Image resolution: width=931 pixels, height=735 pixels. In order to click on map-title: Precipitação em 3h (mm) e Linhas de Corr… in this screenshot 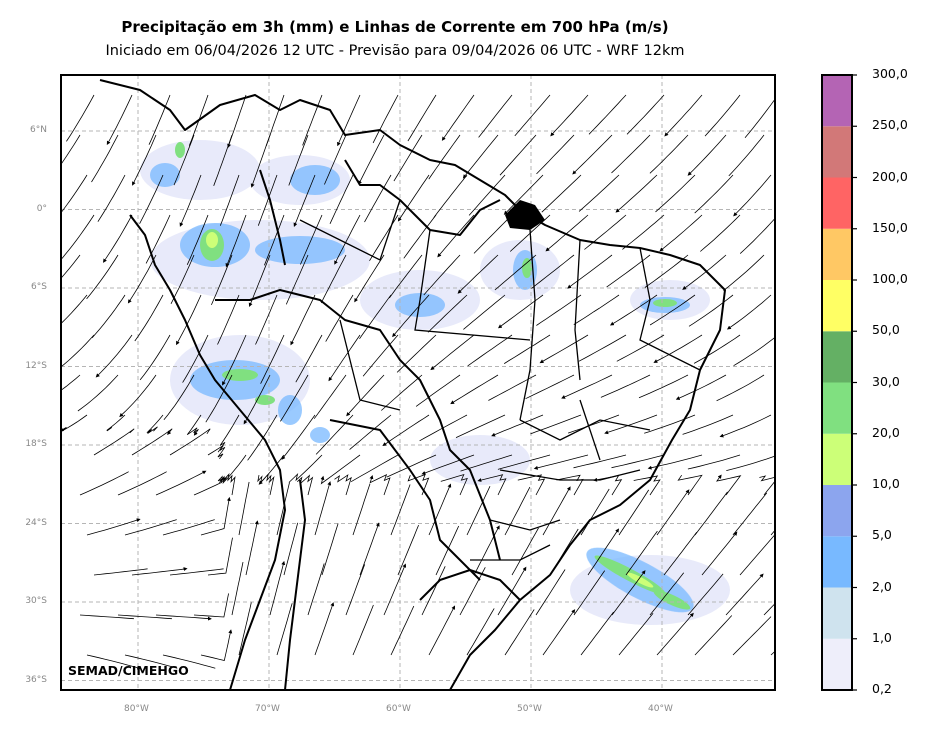, I will do `click(395, 27)`.